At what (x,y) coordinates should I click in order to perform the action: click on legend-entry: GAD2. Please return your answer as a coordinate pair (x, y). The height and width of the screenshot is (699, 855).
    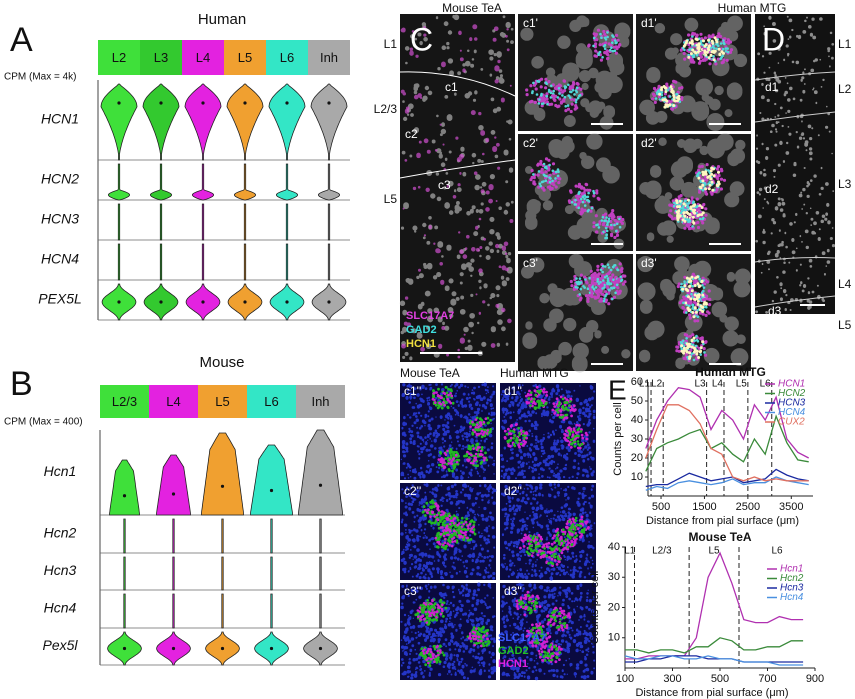
    Looking at the image, I should click on (421, 330).